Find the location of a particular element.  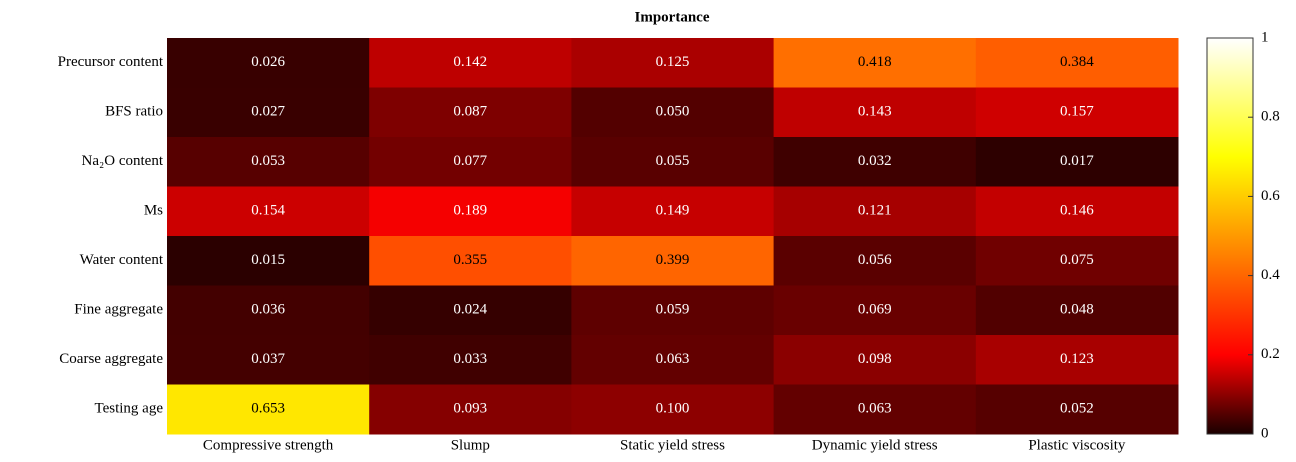

x-tick-label: Slump is located at coordinates (470, 445).